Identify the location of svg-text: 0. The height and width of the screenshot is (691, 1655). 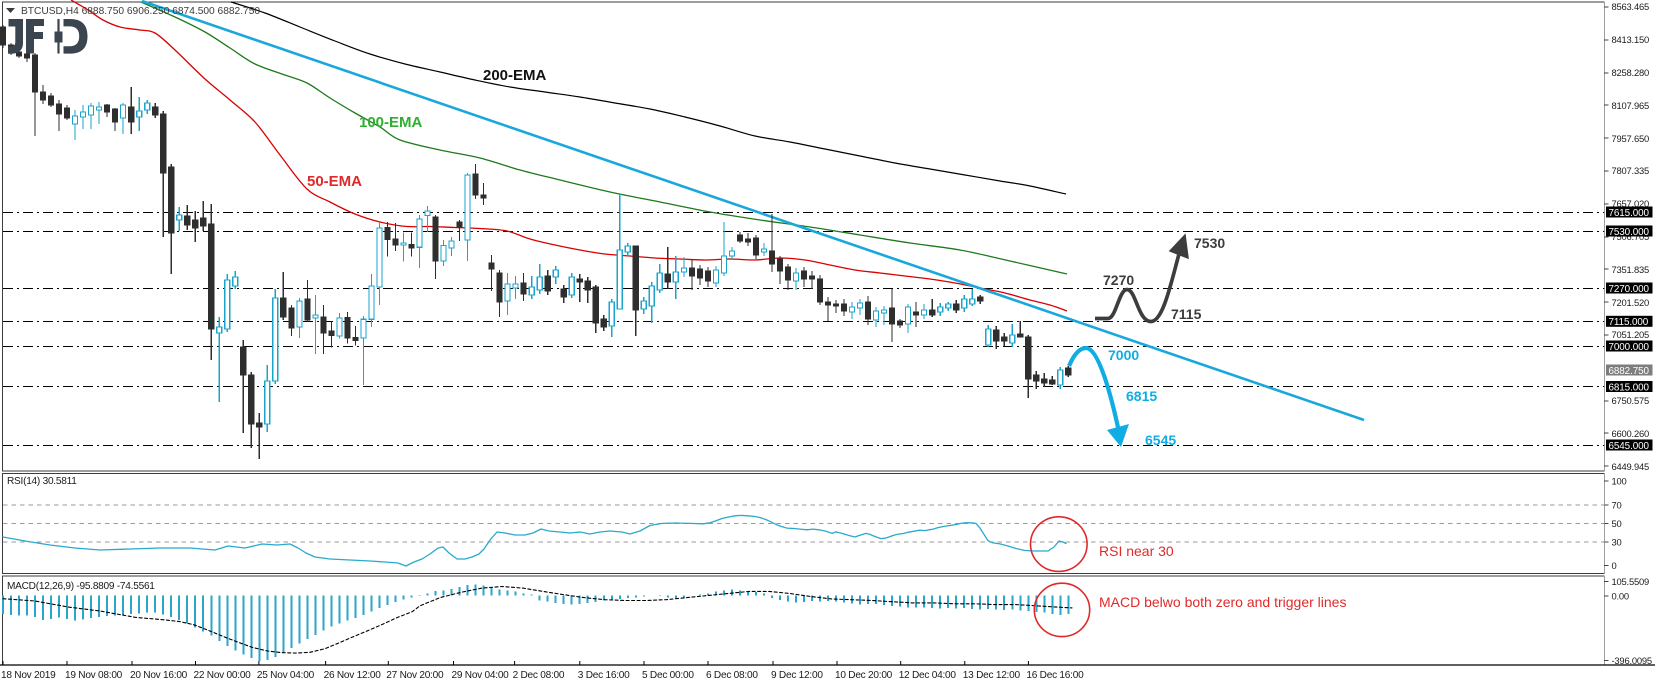
(1614, 565).